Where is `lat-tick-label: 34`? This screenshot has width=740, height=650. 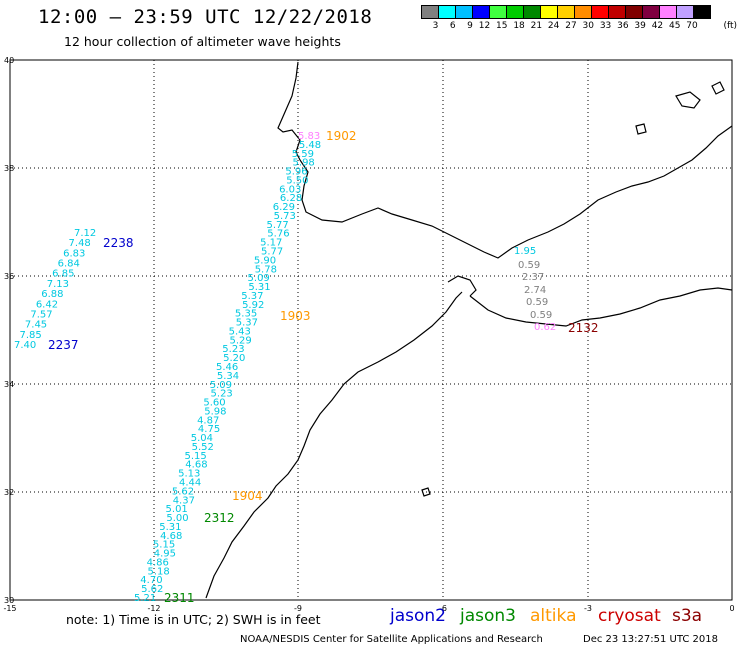
lat-tick-label: 34 is located at coordinates (9, 384).